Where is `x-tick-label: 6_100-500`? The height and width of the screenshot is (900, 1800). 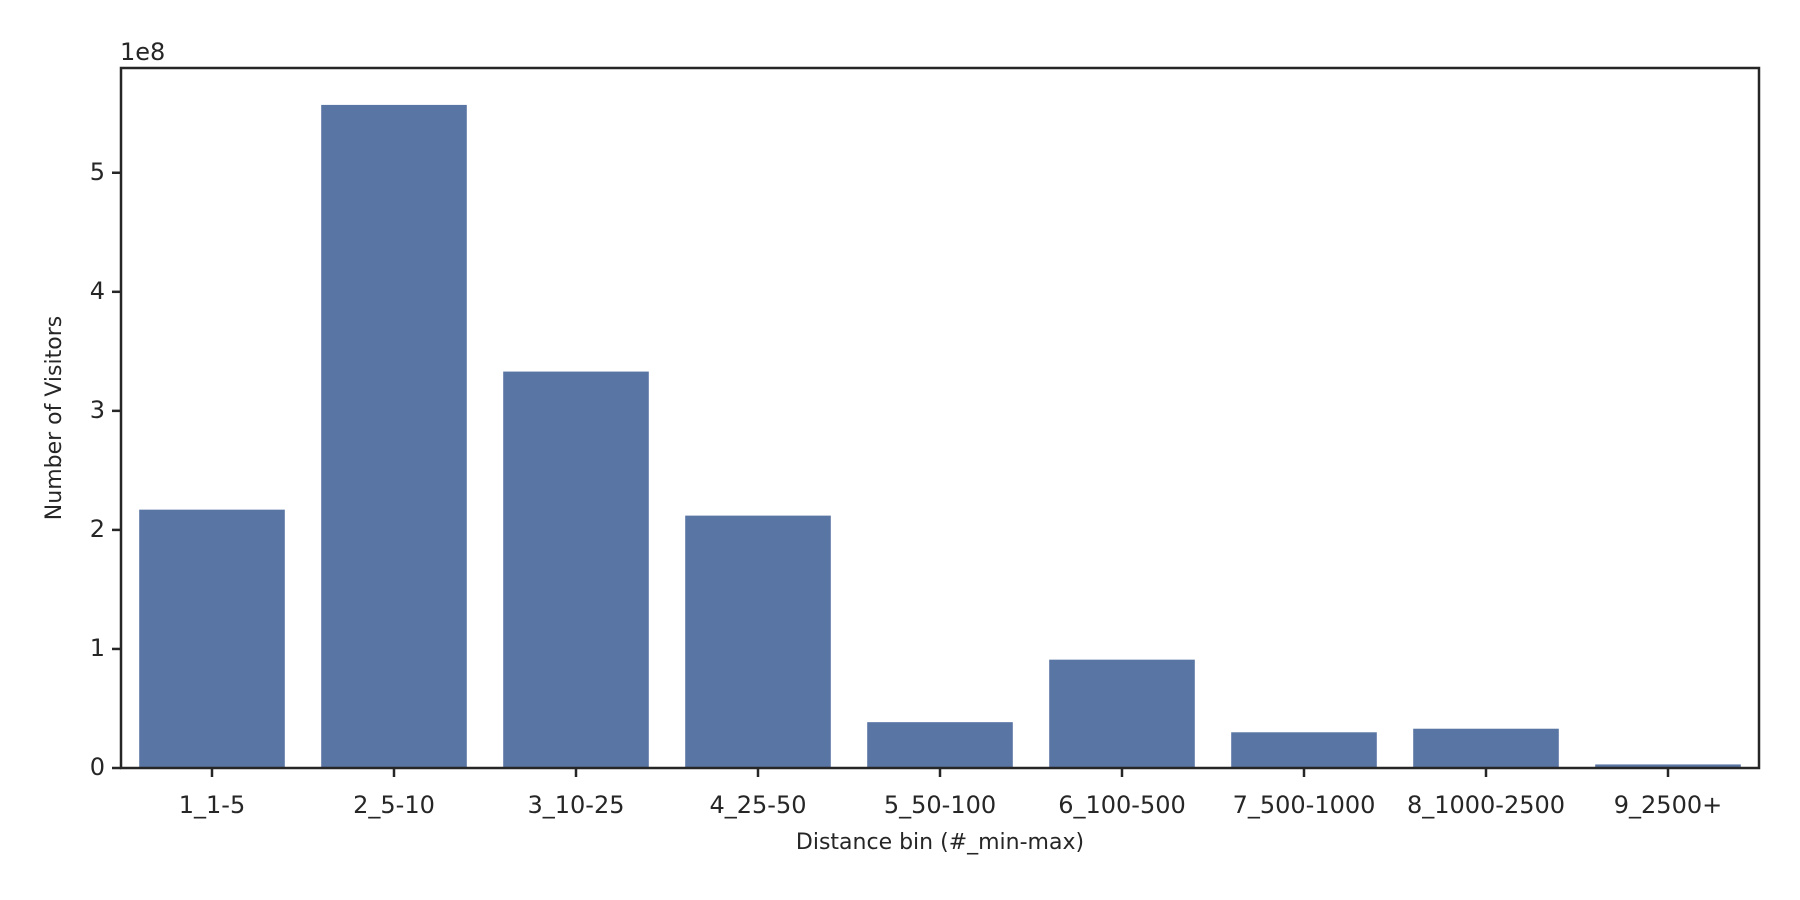 x-tick-label: 6_100-500 is located at coordinates (1122, 805).